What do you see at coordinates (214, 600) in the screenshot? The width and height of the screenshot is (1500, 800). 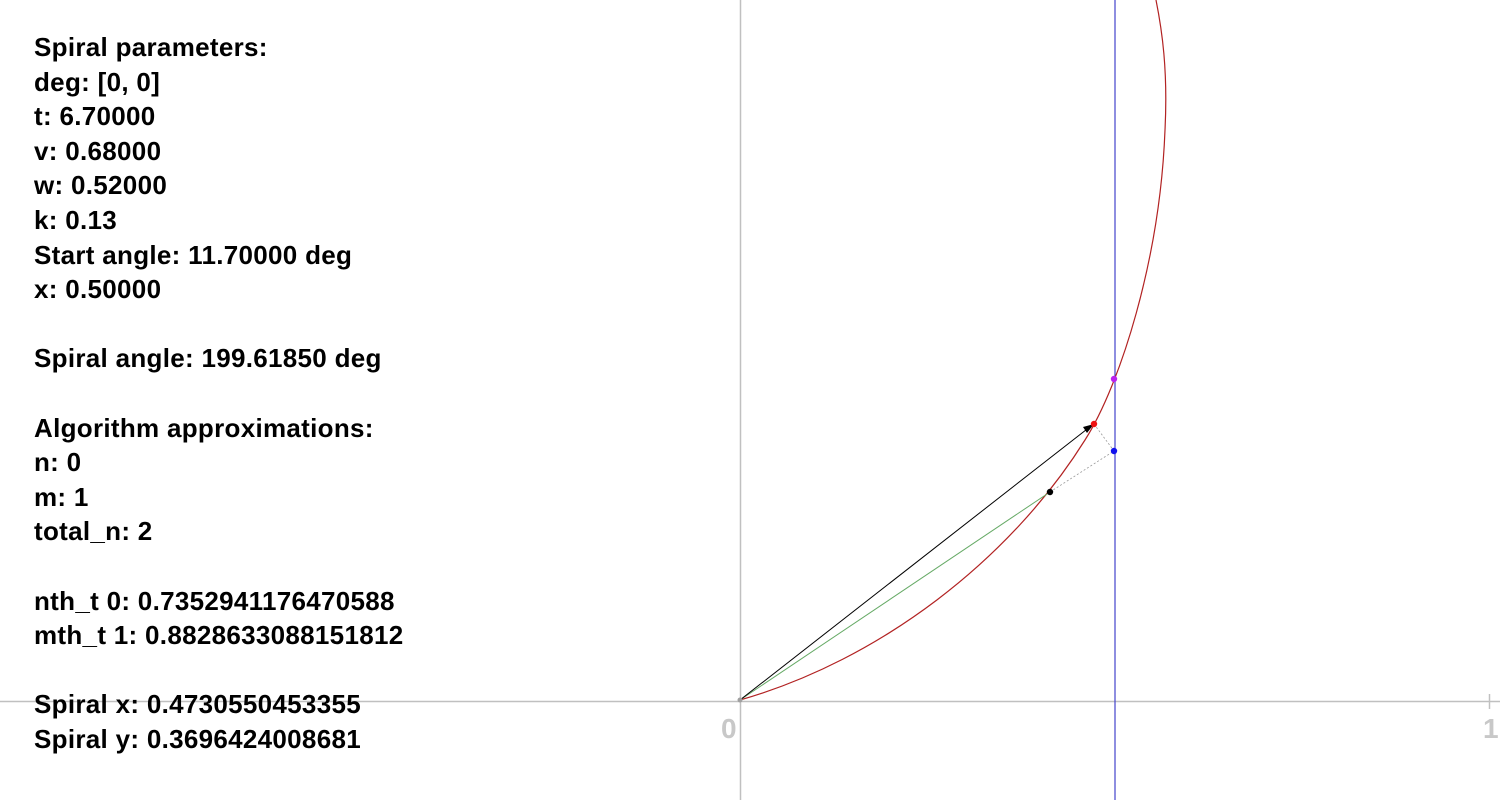 I see `nth-t-value: nth_t 0: 0.7352941176470588` at bounding box center [214, 600].